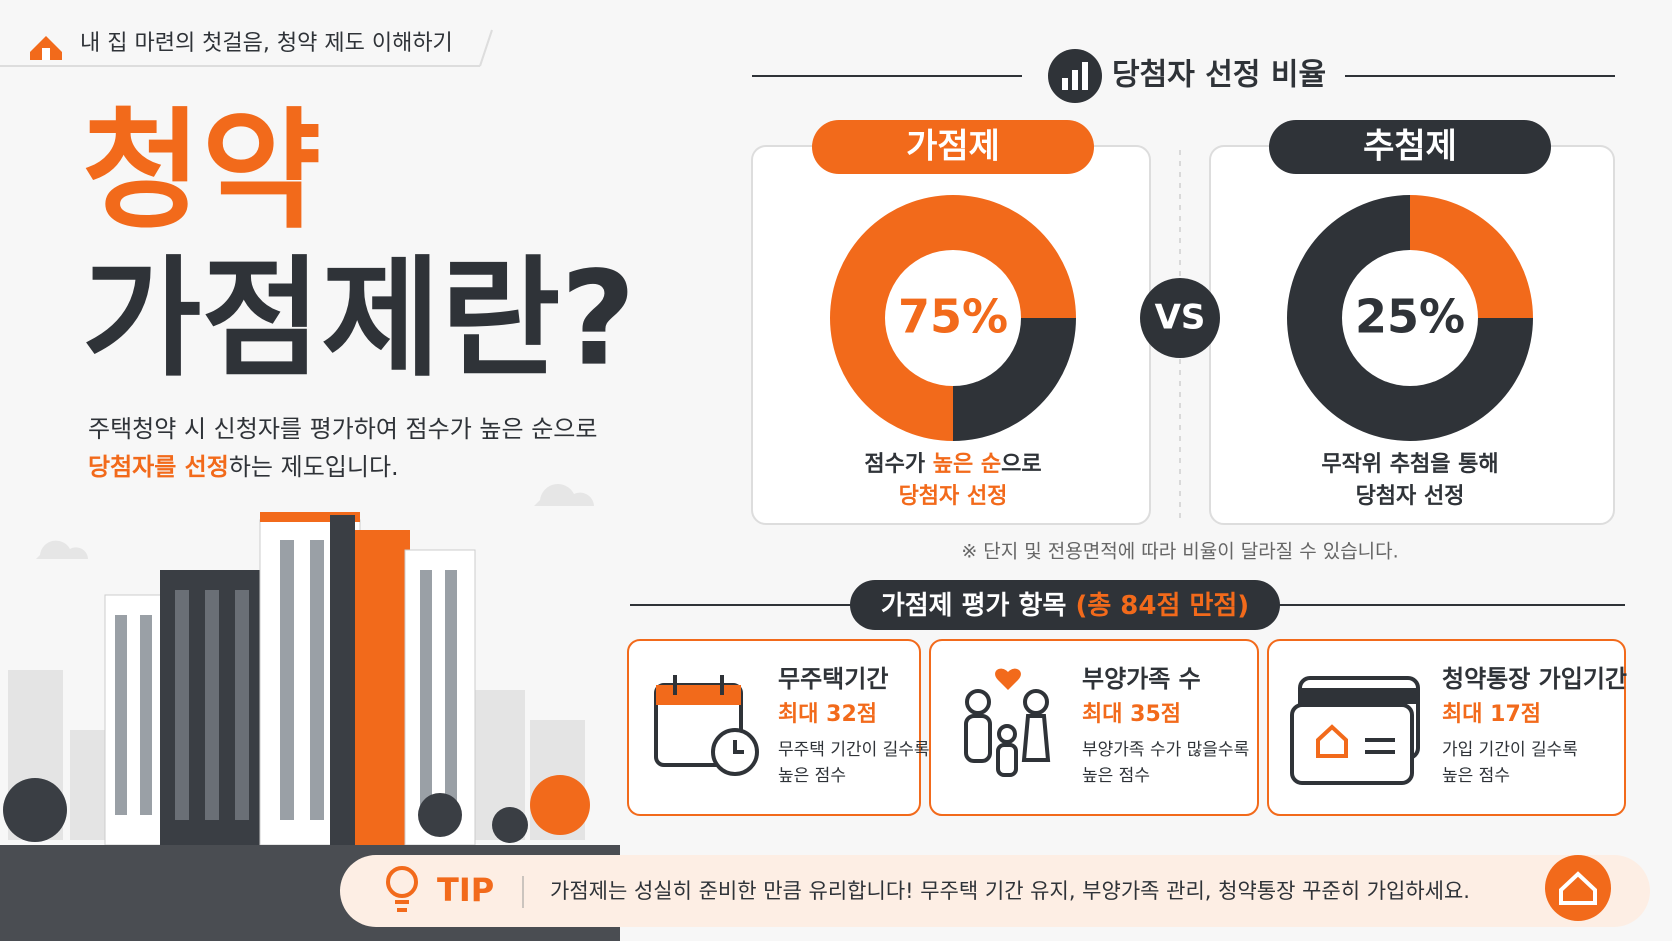  I want to click on chart-title: 가점제, so click(953, 147).